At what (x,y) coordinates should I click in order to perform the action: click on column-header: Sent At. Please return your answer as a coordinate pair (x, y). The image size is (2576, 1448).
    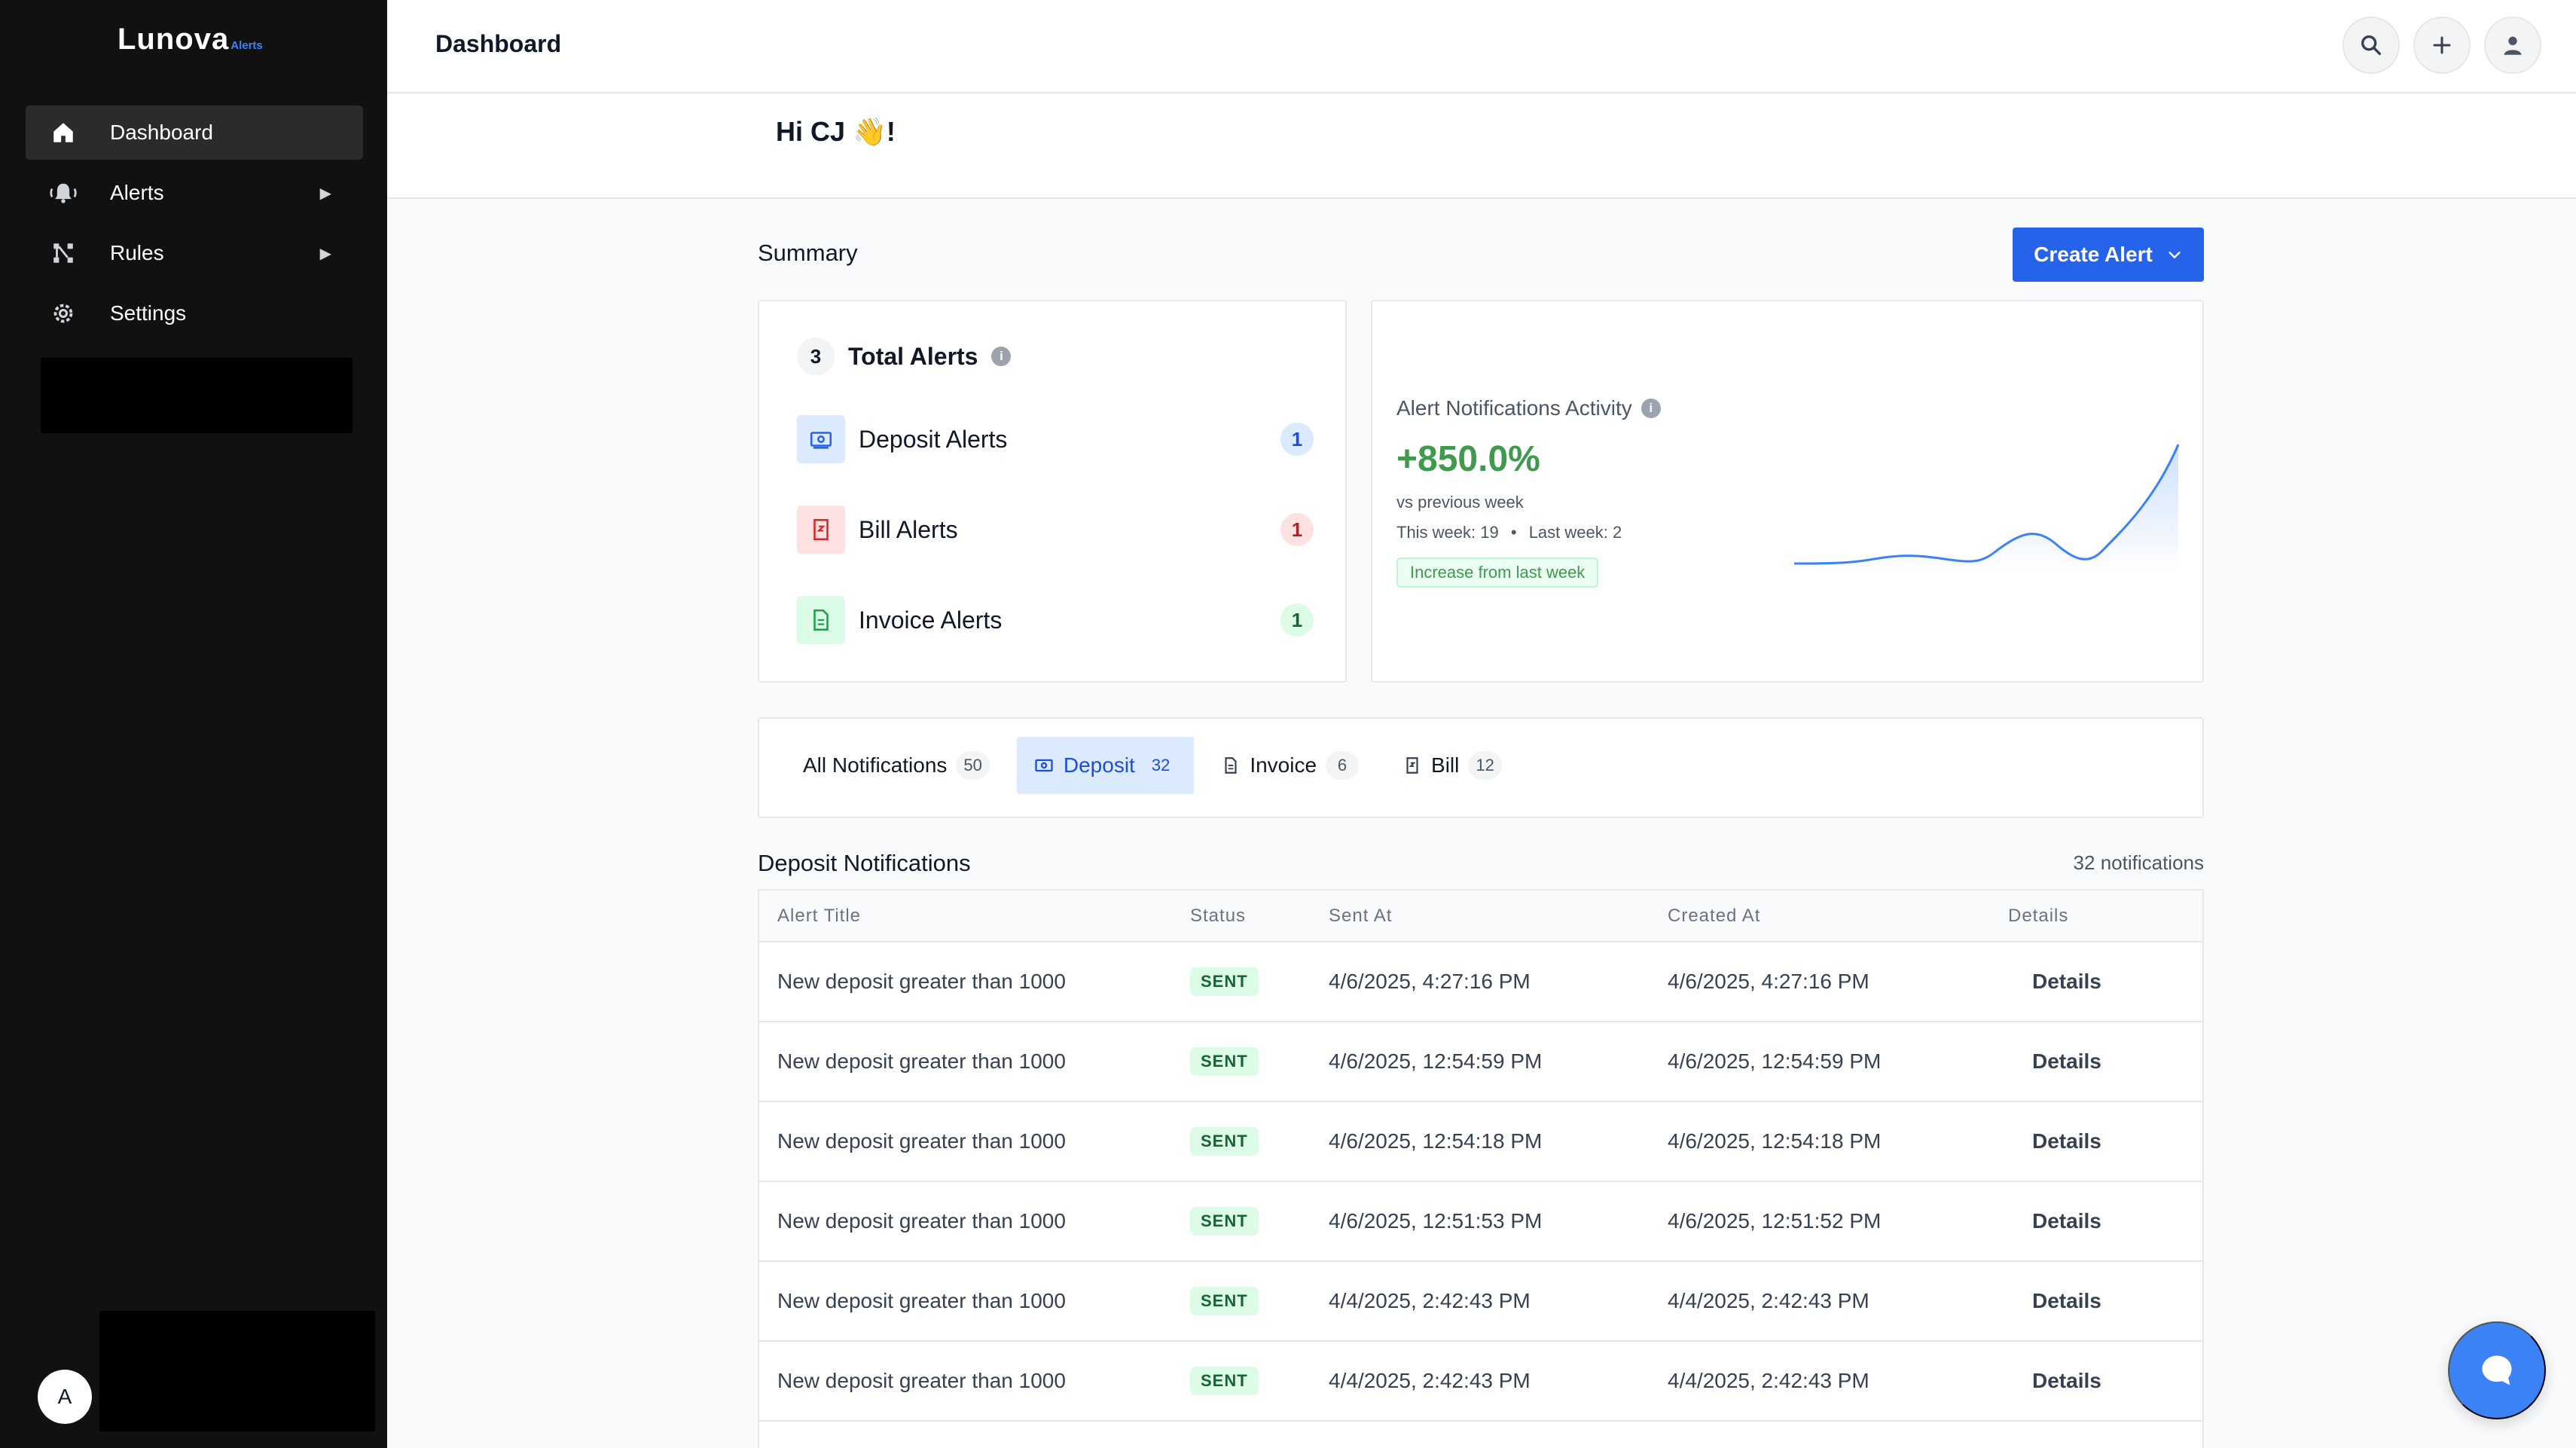
    Looking at the image, I should click on (1499, 916).